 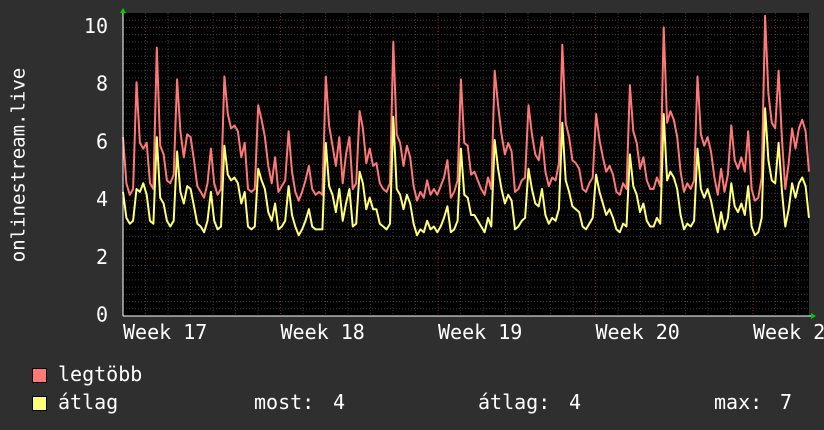 What do you see at coordinates (323, 332) in the screenshot?
I see `x-tick-label: Week 18` at bounding box center [323, 332].